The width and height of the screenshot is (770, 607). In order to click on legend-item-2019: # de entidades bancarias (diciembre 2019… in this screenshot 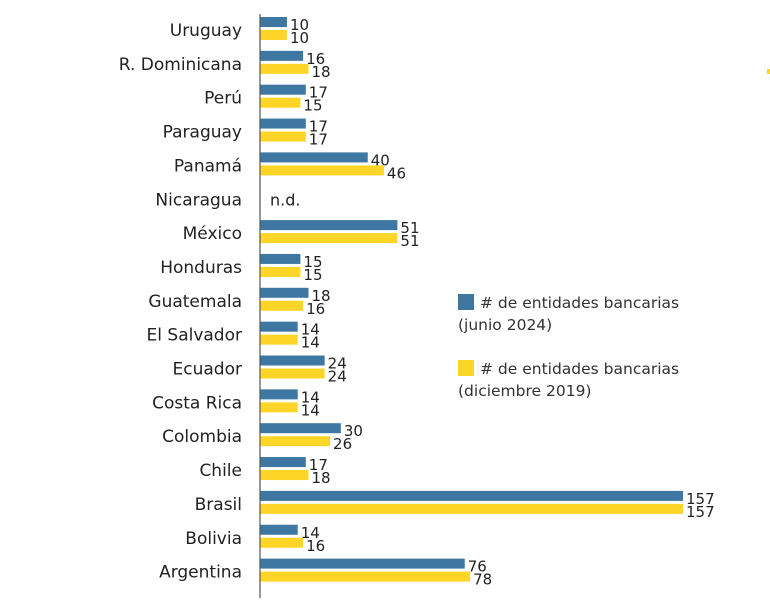, I will do `click(568, 380)`.